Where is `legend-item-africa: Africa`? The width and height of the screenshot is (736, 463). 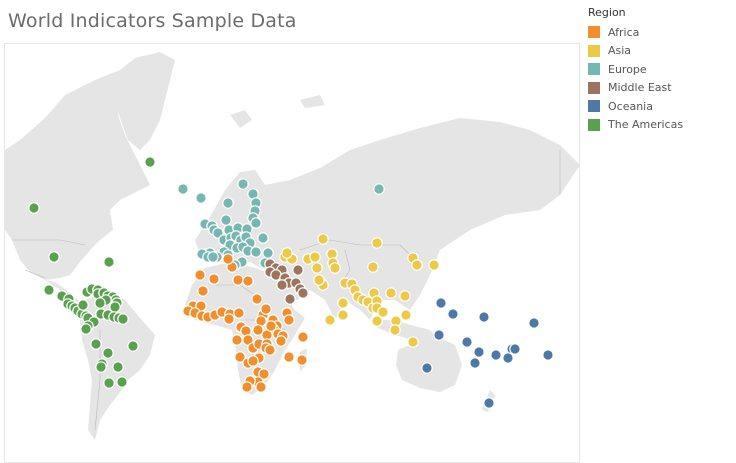 legend-item-africa: Africa is located at coordinates (661, 32).